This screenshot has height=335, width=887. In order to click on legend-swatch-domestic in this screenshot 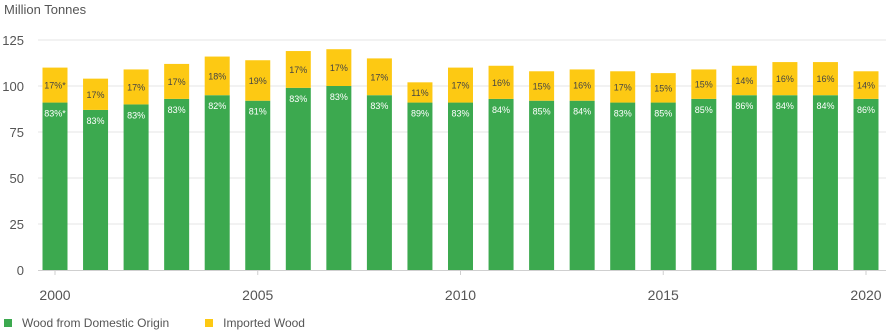, I will do `click(8, 323)`.